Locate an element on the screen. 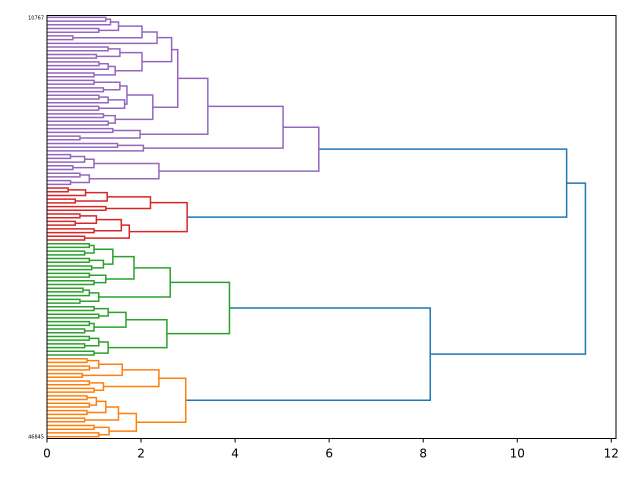  x-tick-label: 0 is located at coordinates (47, 454).